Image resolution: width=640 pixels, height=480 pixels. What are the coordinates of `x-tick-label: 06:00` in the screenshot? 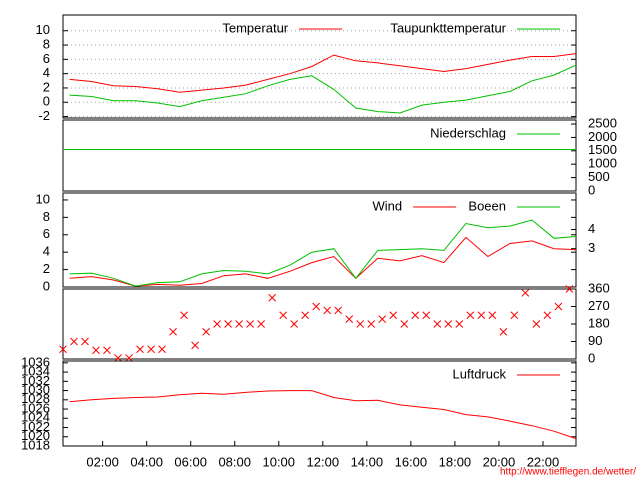 It's located at (190, 461).